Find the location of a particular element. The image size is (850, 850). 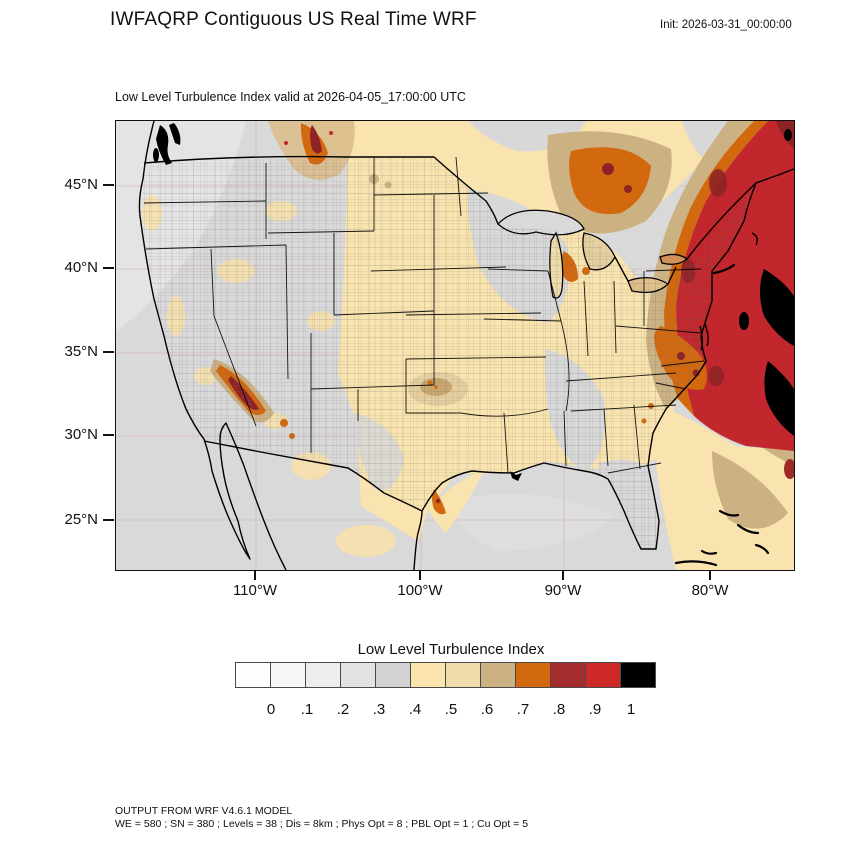

colorbar-tick-label: .5 is located at coordinates (451, 709).